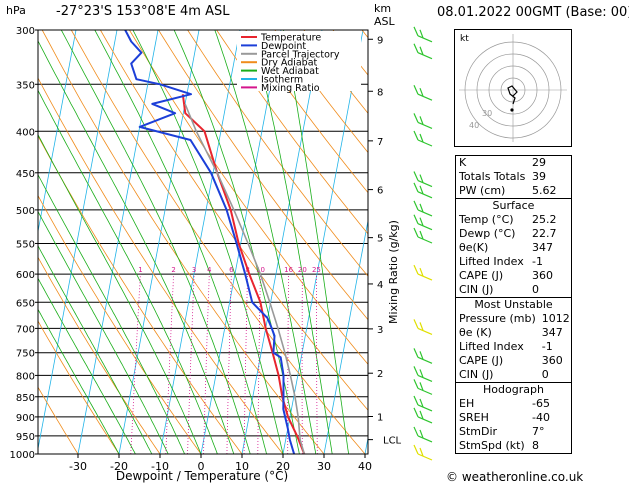  What do you see at coordinates (299, 61) in the screenshot?
I see `legend-box` at bounding box center [299, 61].